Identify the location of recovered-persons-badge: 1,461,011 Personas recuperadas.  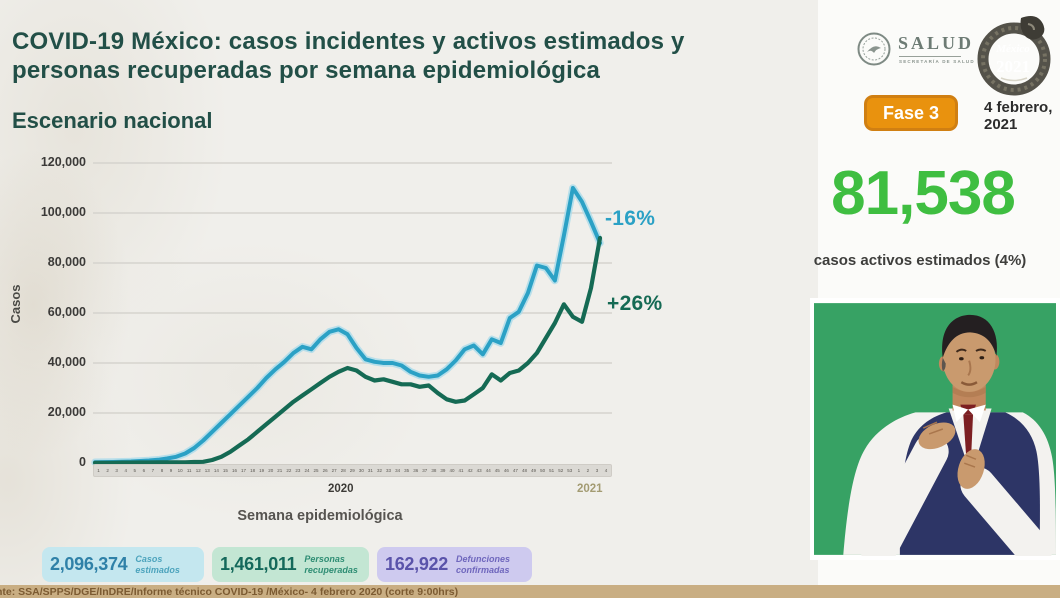
(290, 564).